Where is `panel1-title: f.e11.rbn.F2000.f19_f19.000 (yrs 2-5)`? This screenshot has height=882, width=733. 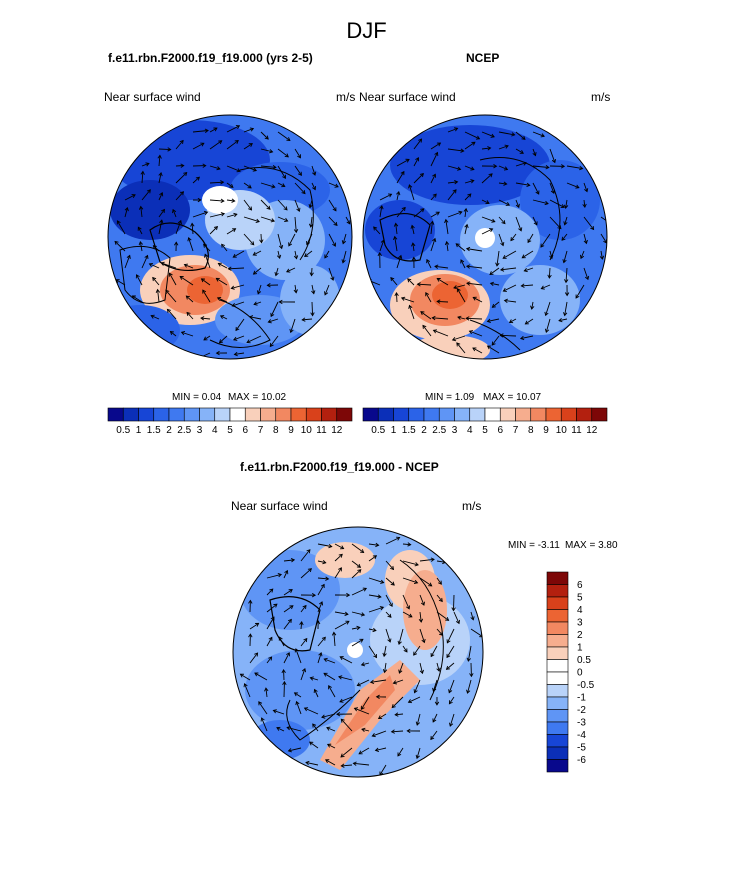
panel1-title: f.e11.rbn.F2000.f19_f19.000 (yrs 2-5) is located at coordinates (210, 58).